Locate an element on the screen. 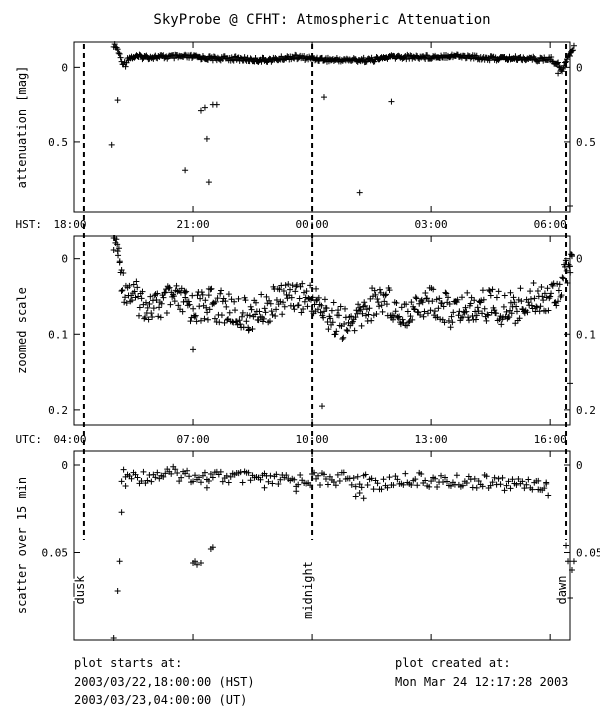  event-label-midnight: midnight is located at coordinates (308, 590).